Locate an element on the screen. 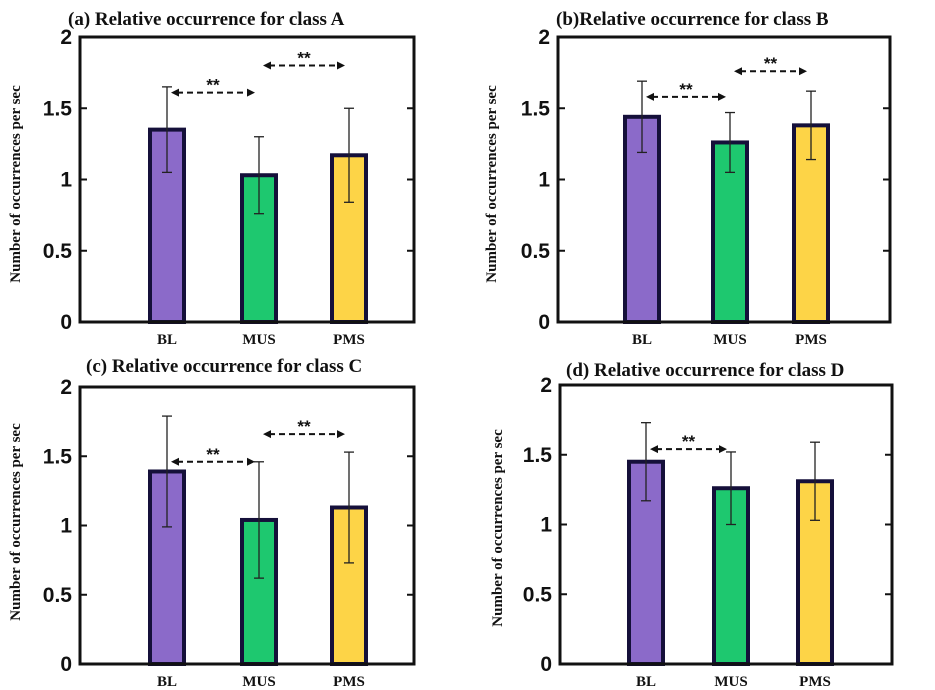  panel-a-category-label-mus: MUS is located at coordinates (258, 340).